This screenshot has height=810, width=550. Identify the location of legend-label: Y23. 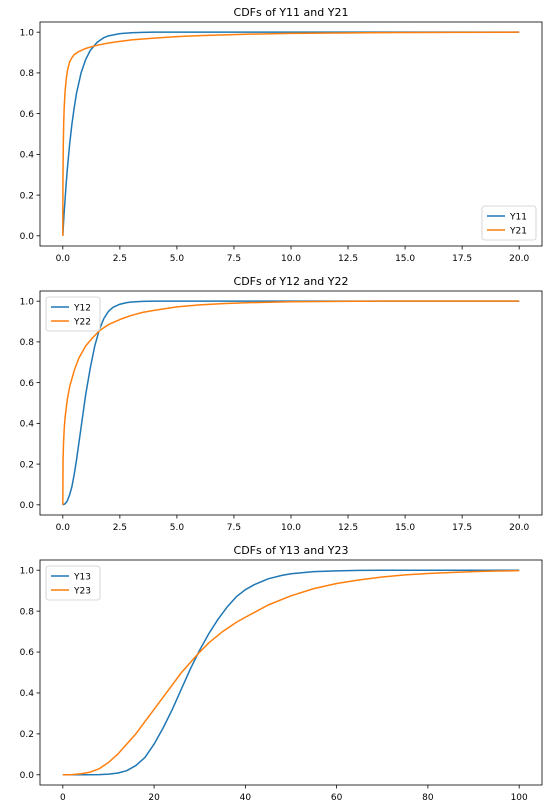
(82, 592).